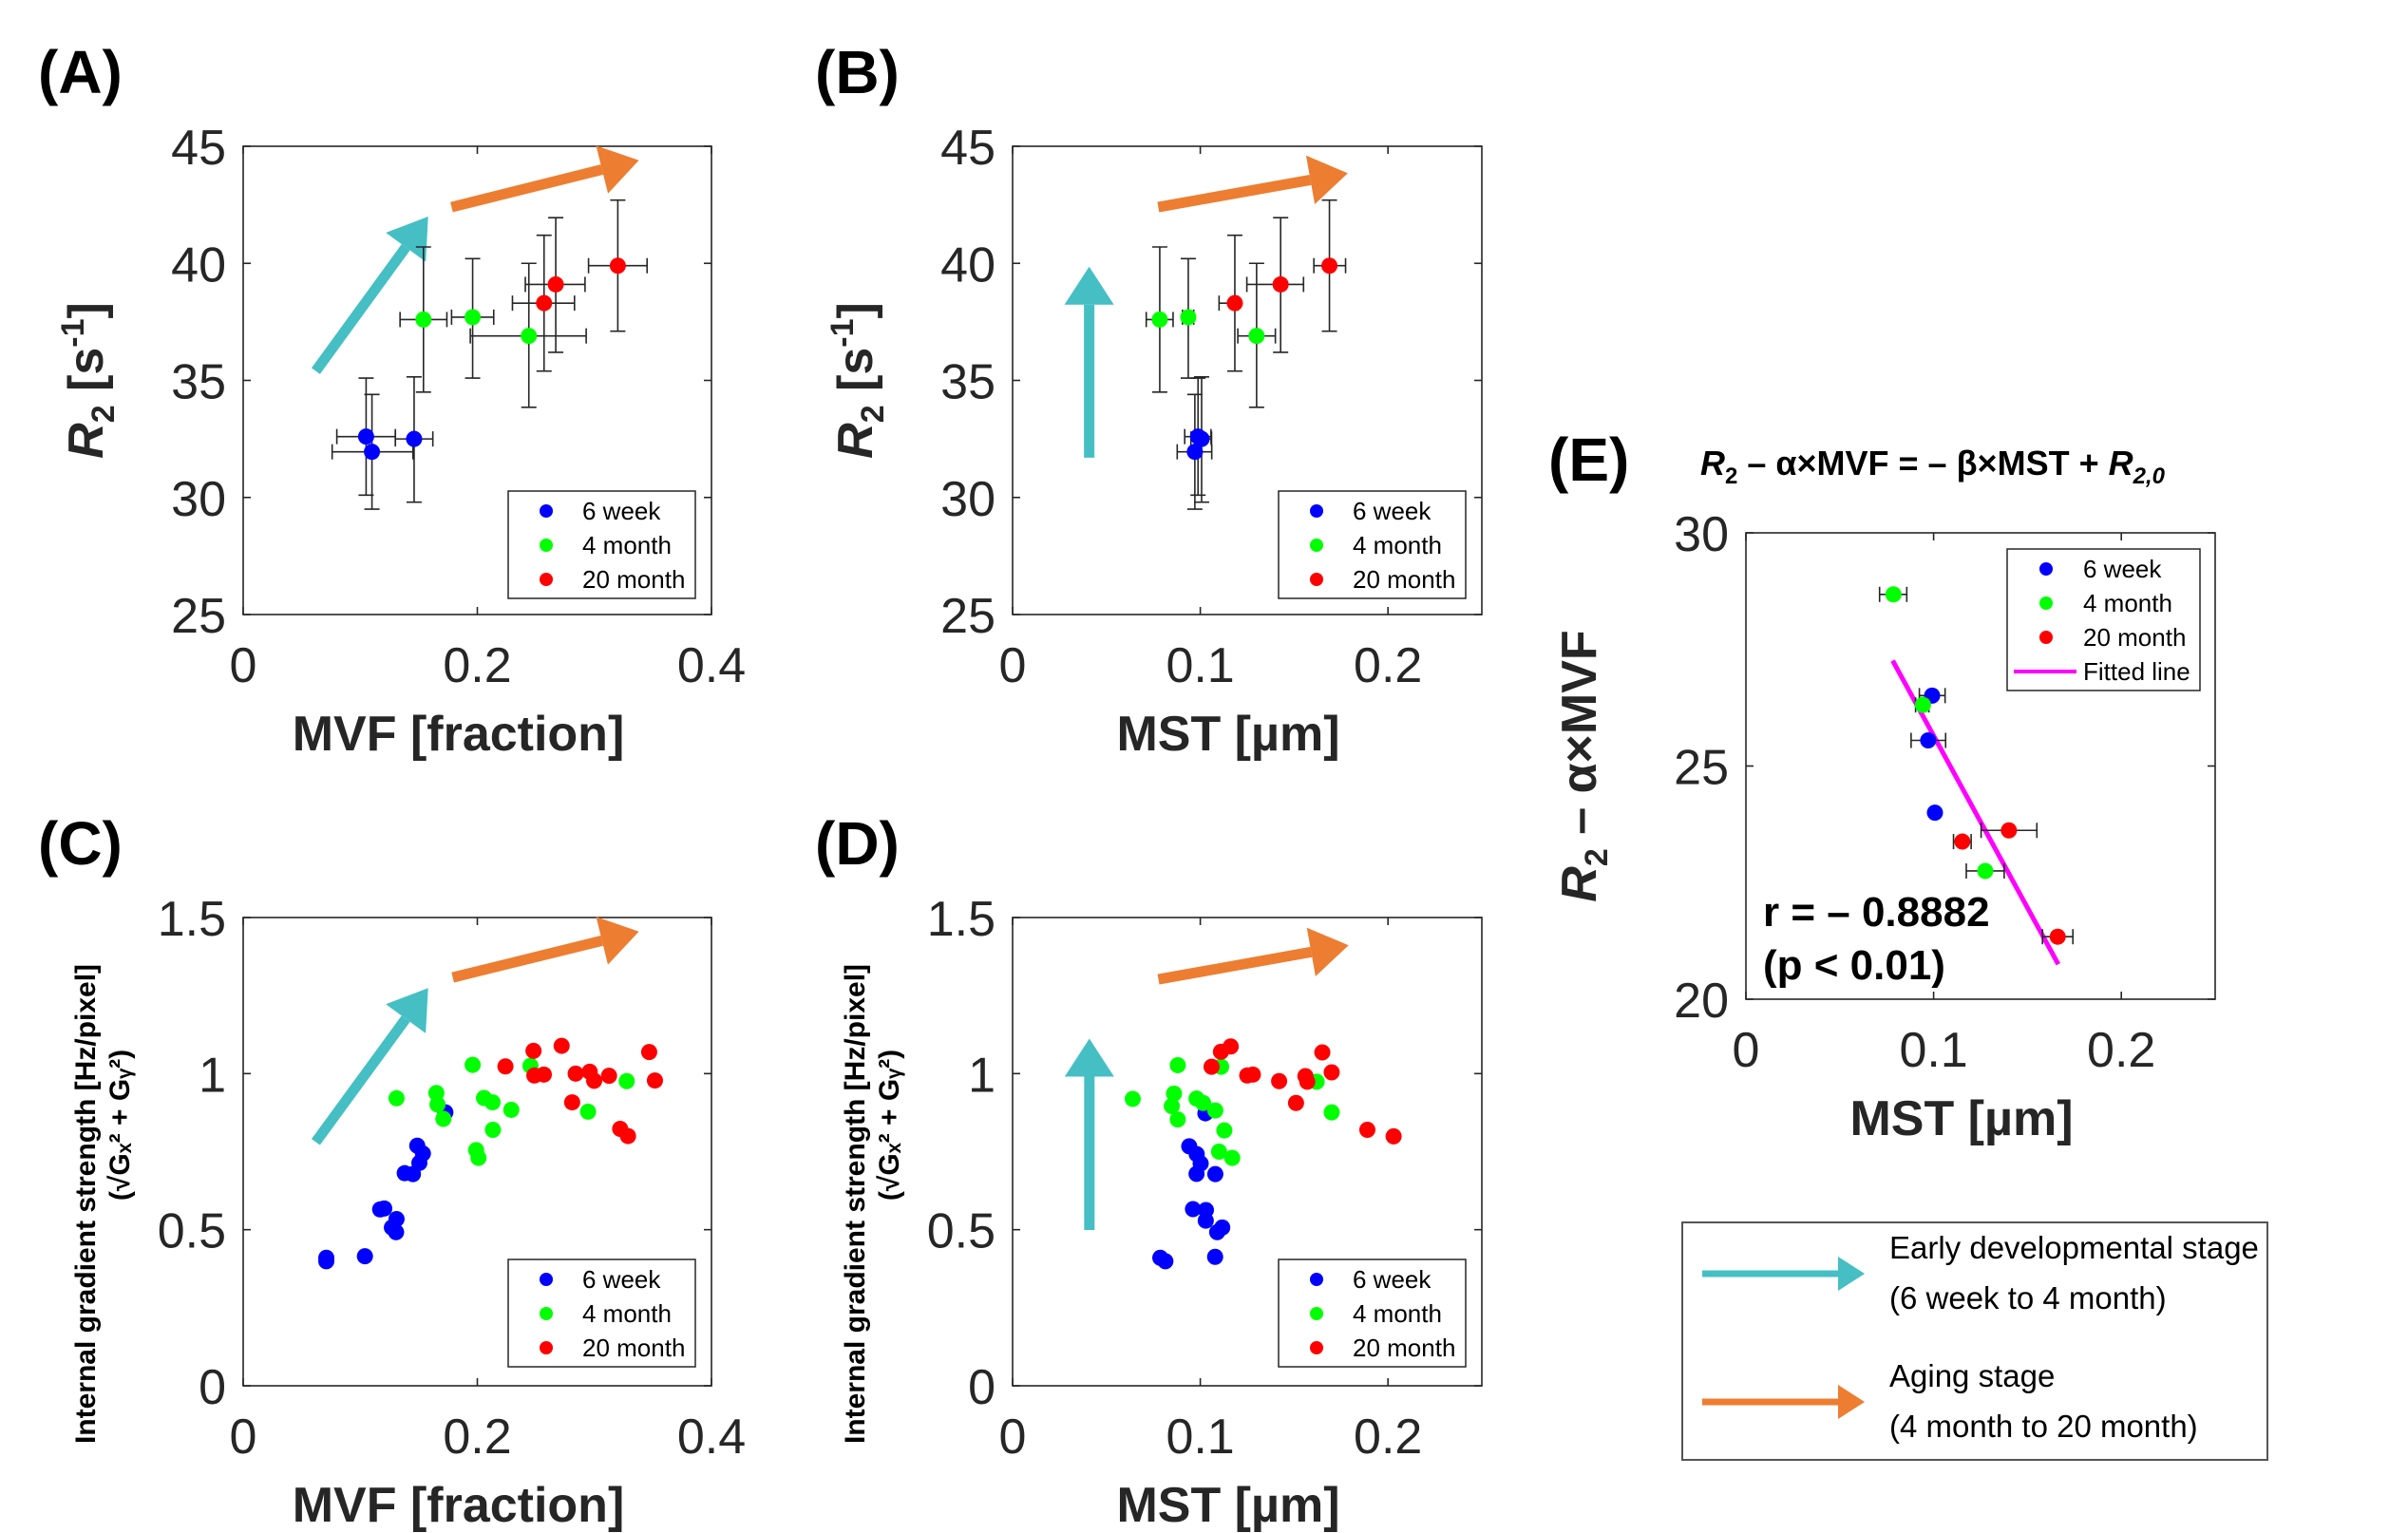 The width and height of the screenshot is (2408, 1533). Describe the element at coordinates (1972, 1376) in the screenshot. I see `aging-stage-line1: Aging stage` at that location.